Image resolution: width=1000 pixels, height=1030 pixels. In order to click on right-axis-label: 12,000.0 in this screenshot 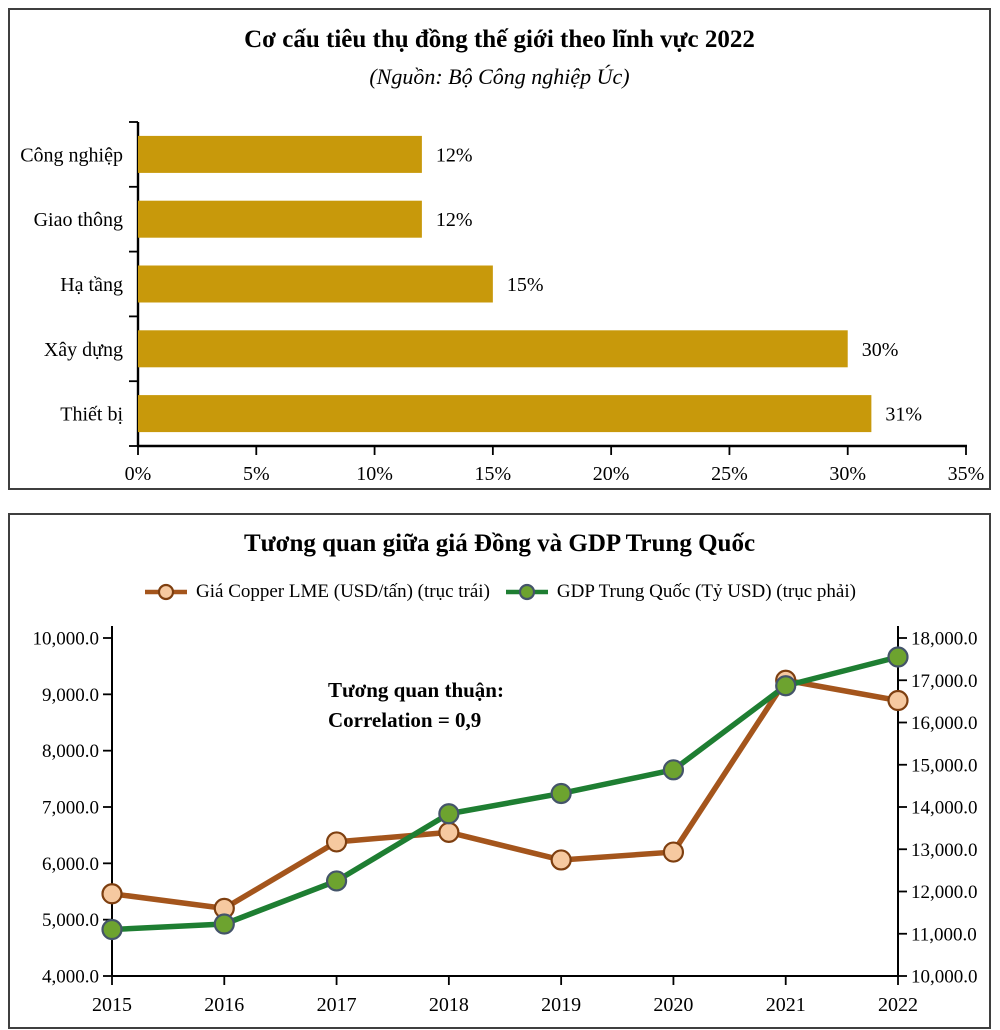, I will do `click(944, 892)`.